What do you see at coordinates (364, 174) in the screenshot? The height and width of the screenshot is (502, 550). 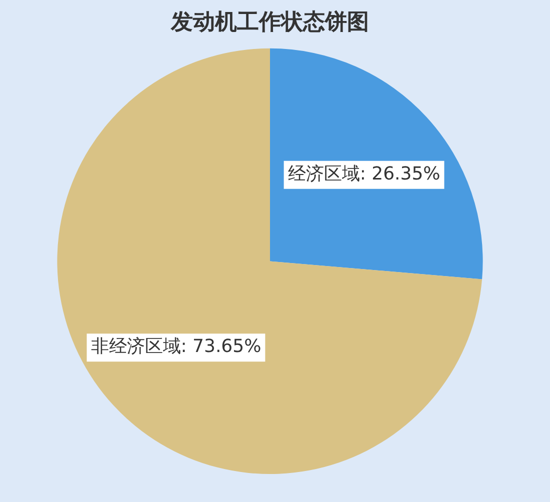 I see `slice-label: 经济区域: 26.35%` at bounding box center [364, 174].